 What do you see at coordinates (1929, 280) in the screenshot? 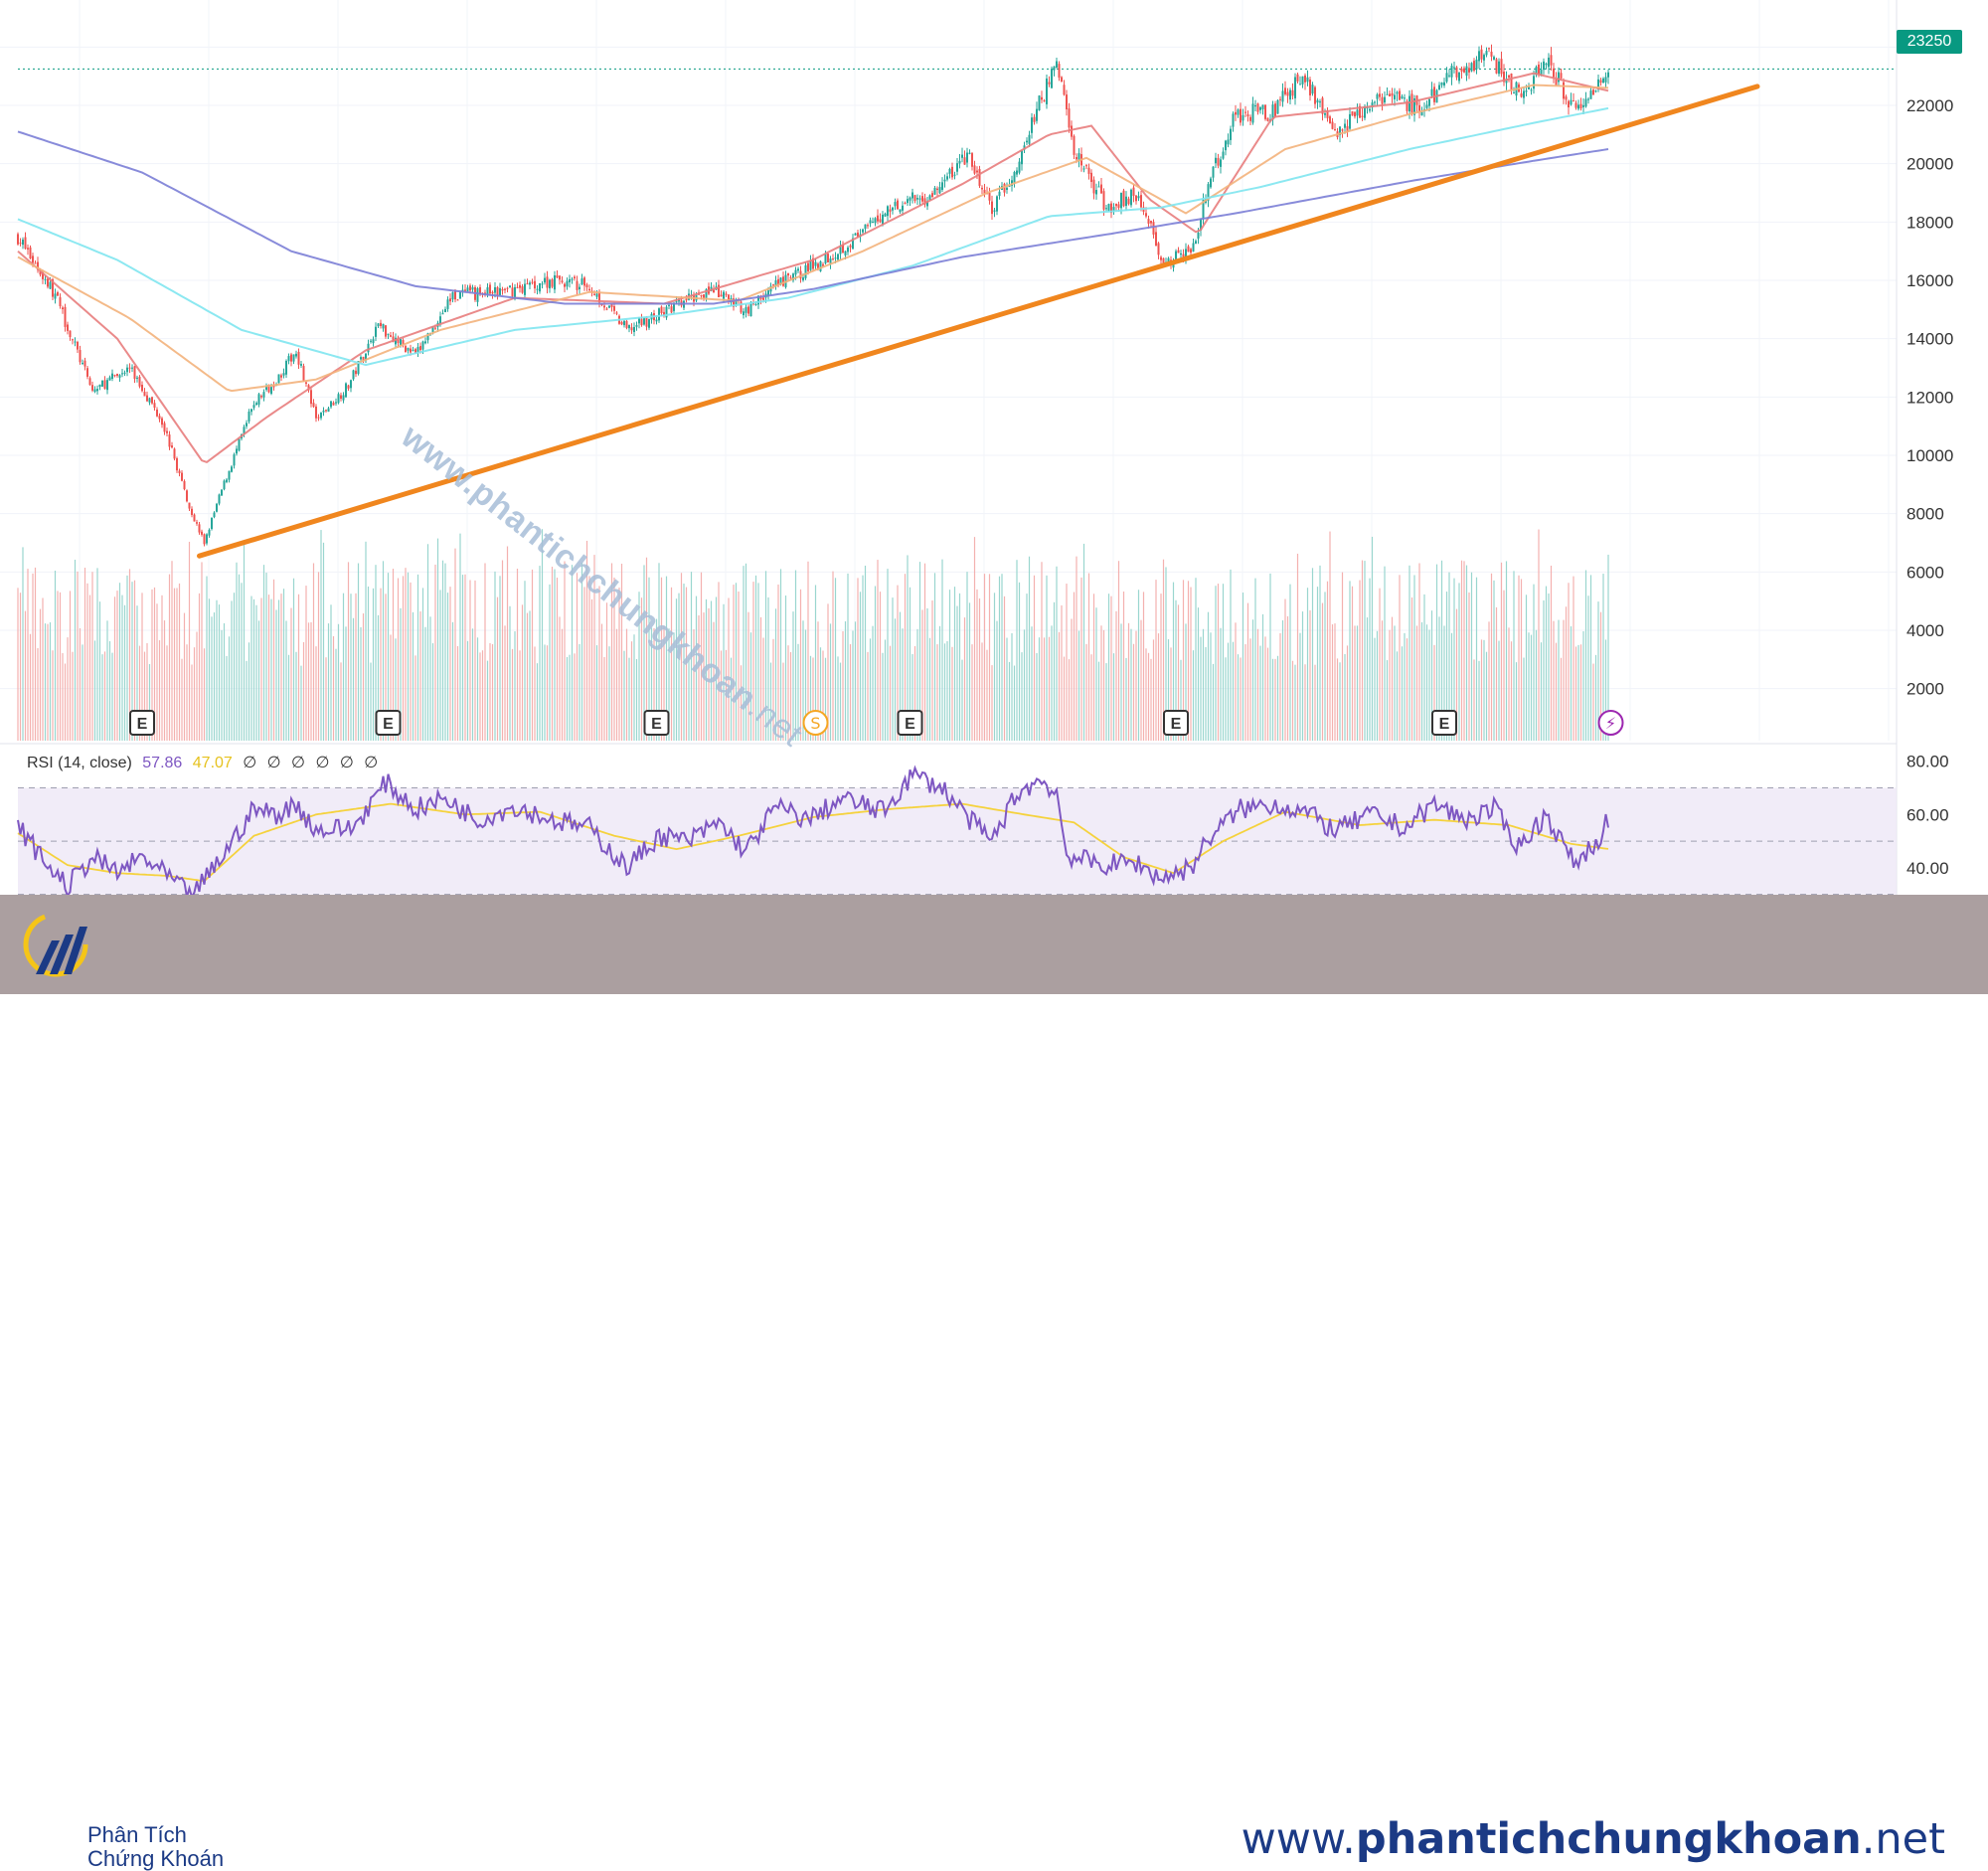
I see `price-tick-label: 16000` at bounding box center [1929, 280].